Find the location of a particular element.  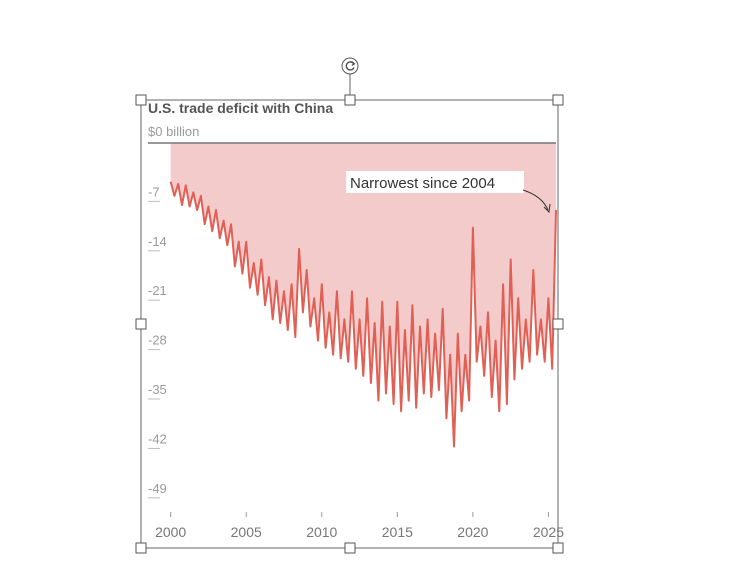

resize-handle-bottom-left is located at coordinates (141, 548).